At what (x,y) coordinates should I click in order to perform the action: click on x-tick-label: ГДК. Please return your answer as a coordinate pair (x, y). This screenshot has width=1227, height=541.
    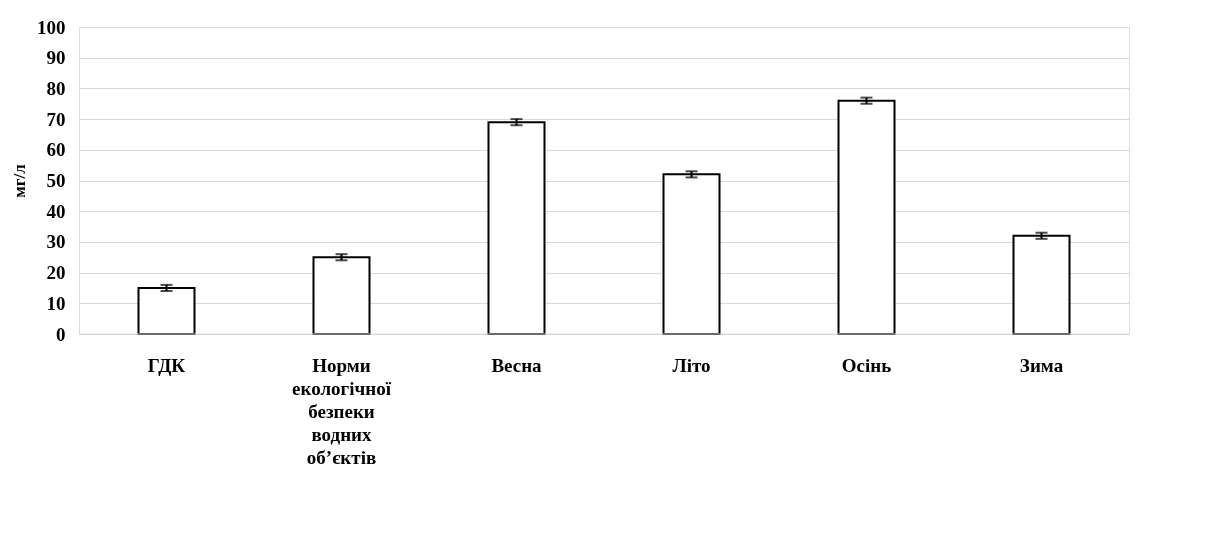
    Looking at the image, I should click on (166, 365).